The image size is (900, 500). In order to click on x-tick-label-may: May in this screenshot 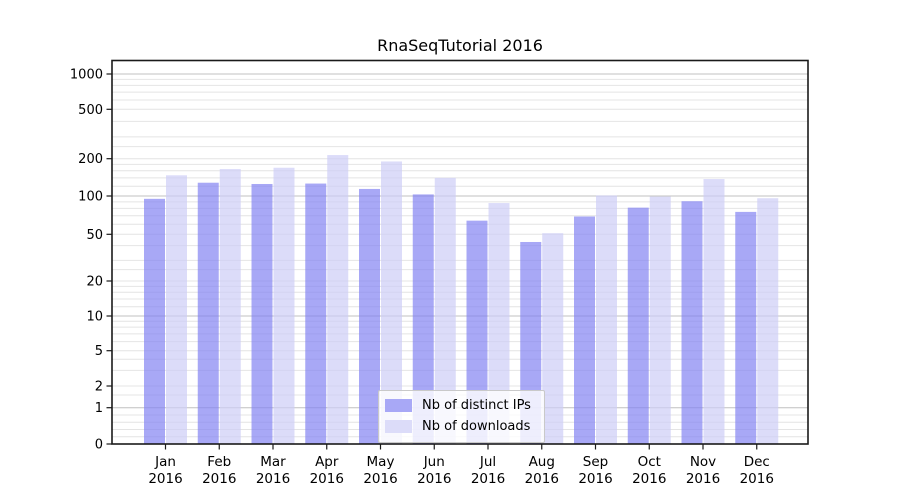, I will do `click(381, 462)`.